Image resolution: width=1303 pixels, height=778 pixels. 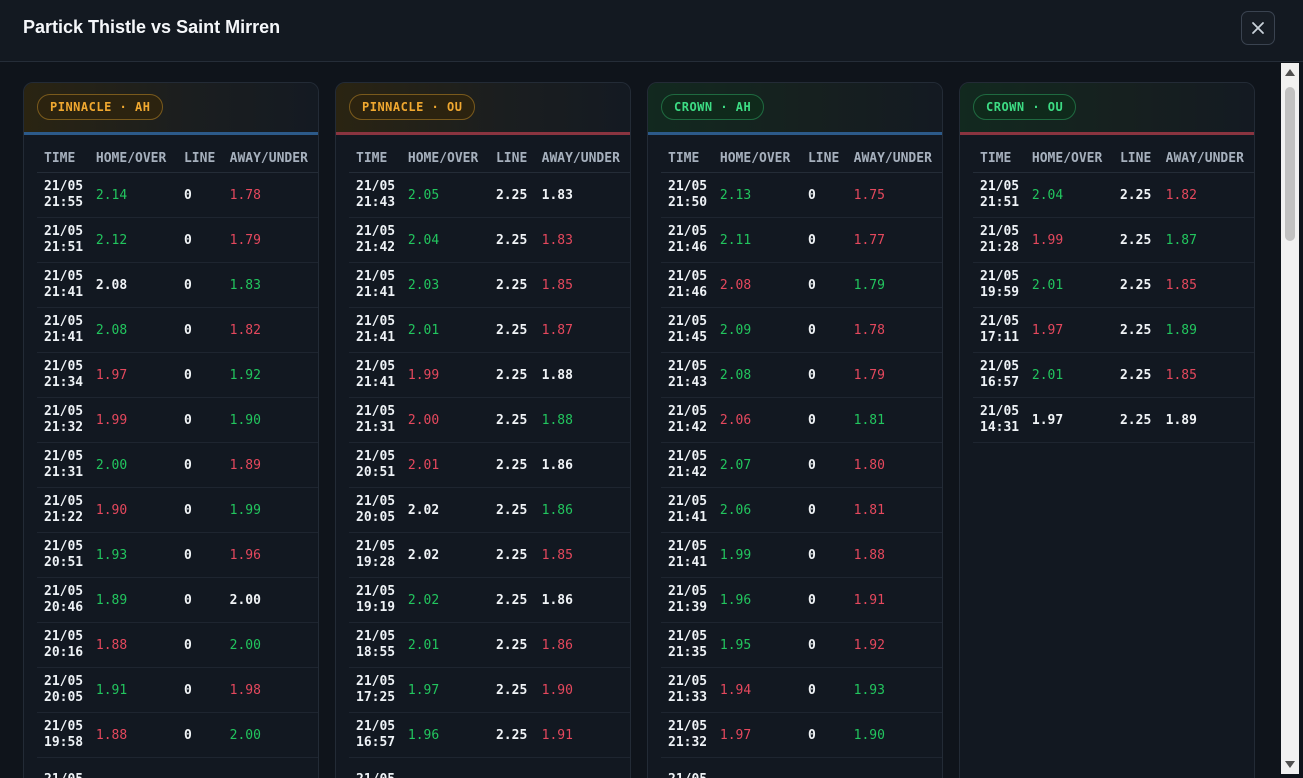 I want to click on away-under-odds: 1.80, so click(x=897, y=465).